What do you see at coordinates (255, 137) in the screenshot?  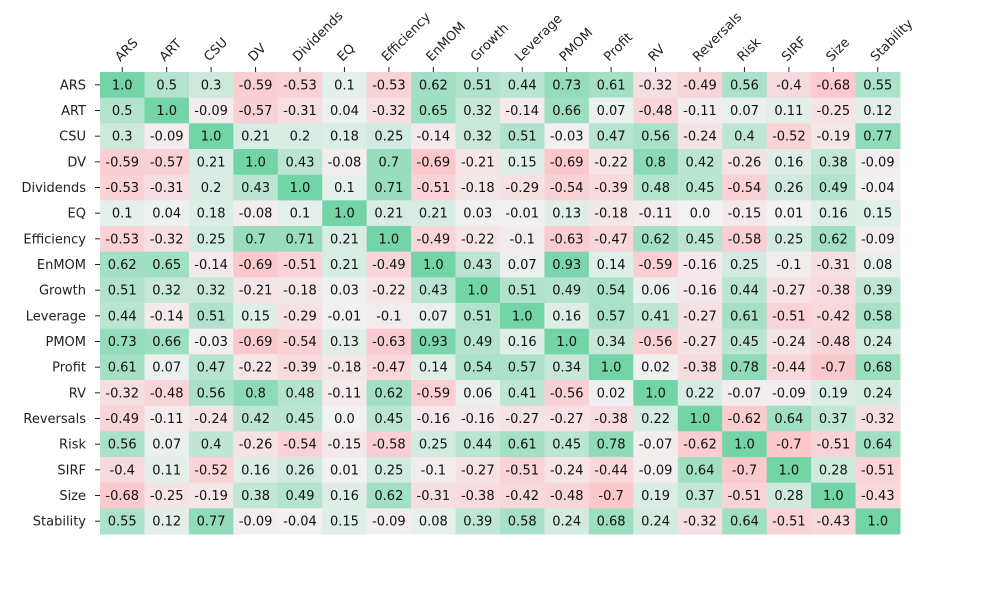 I see `cell-value-label: 0.21` at bounding box center [255, 137].